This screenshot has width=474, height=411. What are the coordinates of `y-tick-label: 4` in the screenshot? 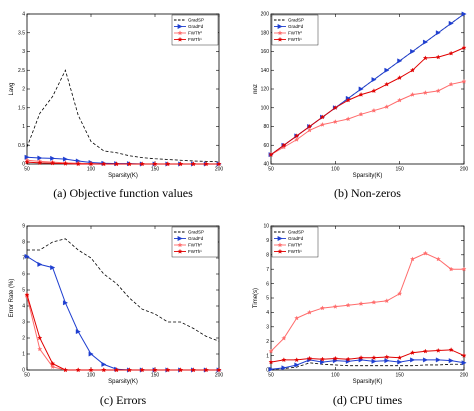 It's located at (23, 15).